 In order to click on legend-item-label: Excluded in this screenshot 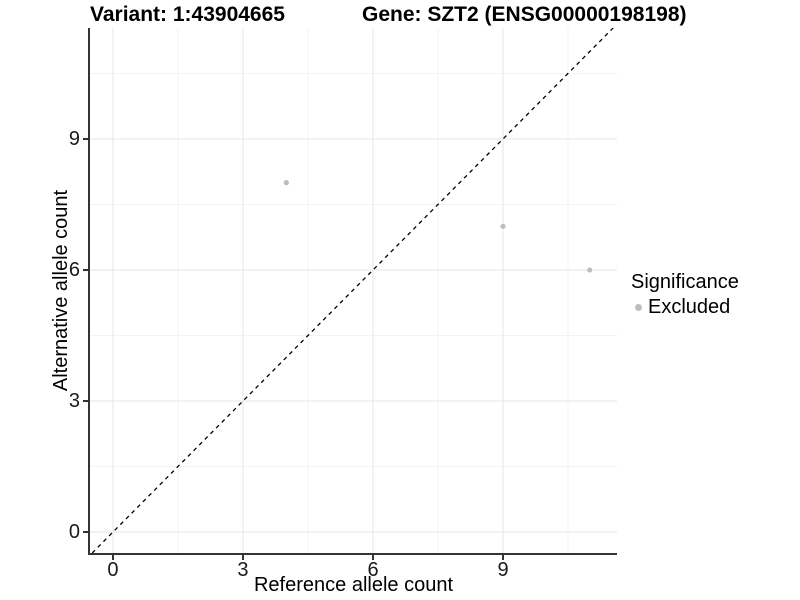, I will do `click(689, 307)`.